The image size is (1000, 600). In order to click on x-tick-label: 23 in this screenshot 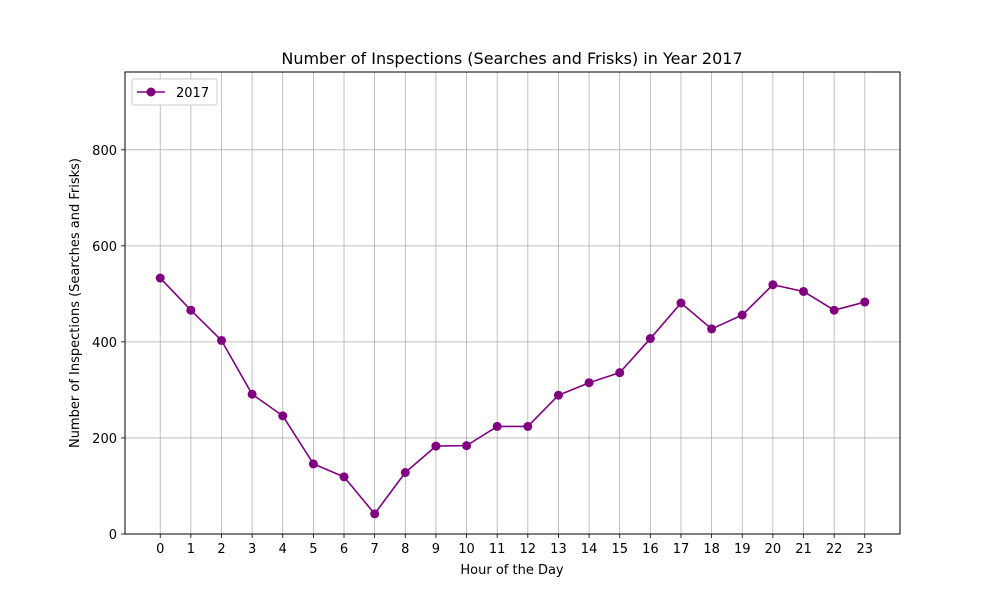, I will do `click(864, 549)`.